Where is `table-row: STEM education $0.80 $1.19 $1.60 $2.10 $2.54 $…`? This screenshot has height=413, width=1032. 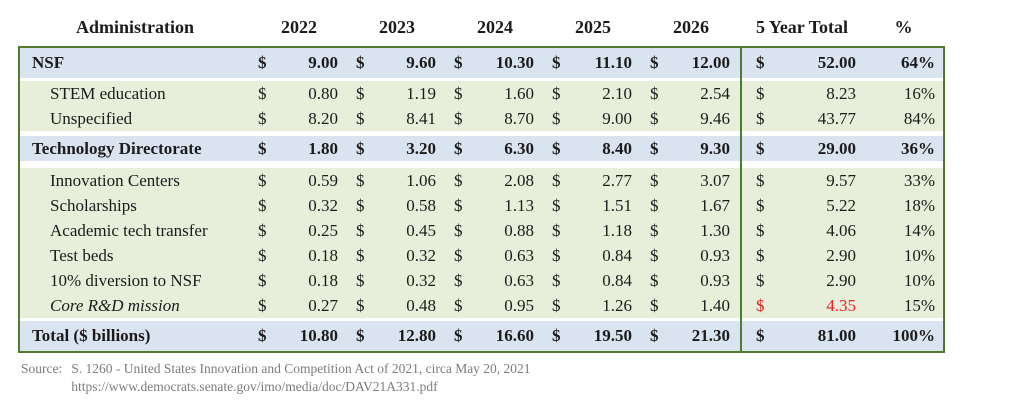 table-row: STEM education $0.80 $1.19 $1.60 $2.10 $2.54 $… is located at coordinates (481, 93).